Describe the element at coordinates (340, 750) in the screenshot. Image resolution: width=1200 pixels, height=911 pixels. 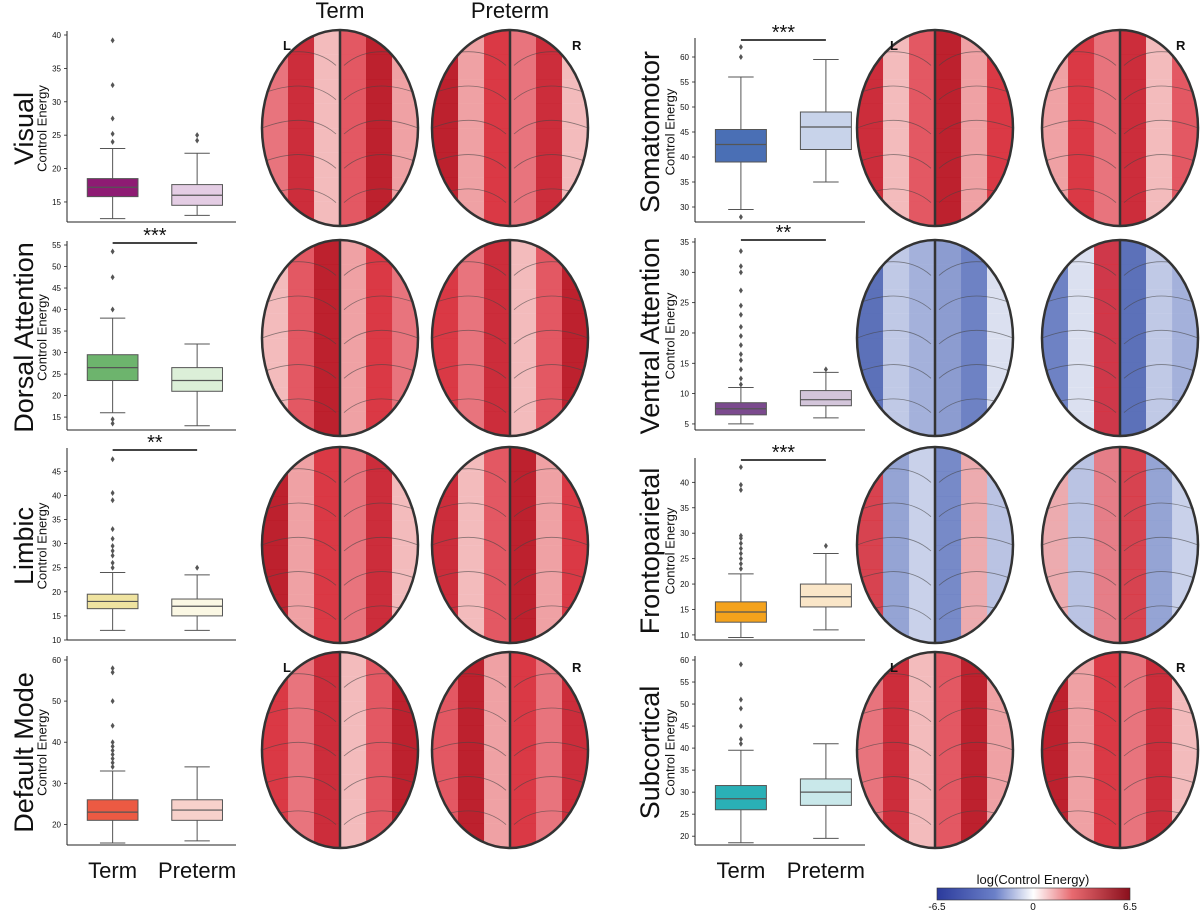
I see `brain-map-default-mode-term` at that location.